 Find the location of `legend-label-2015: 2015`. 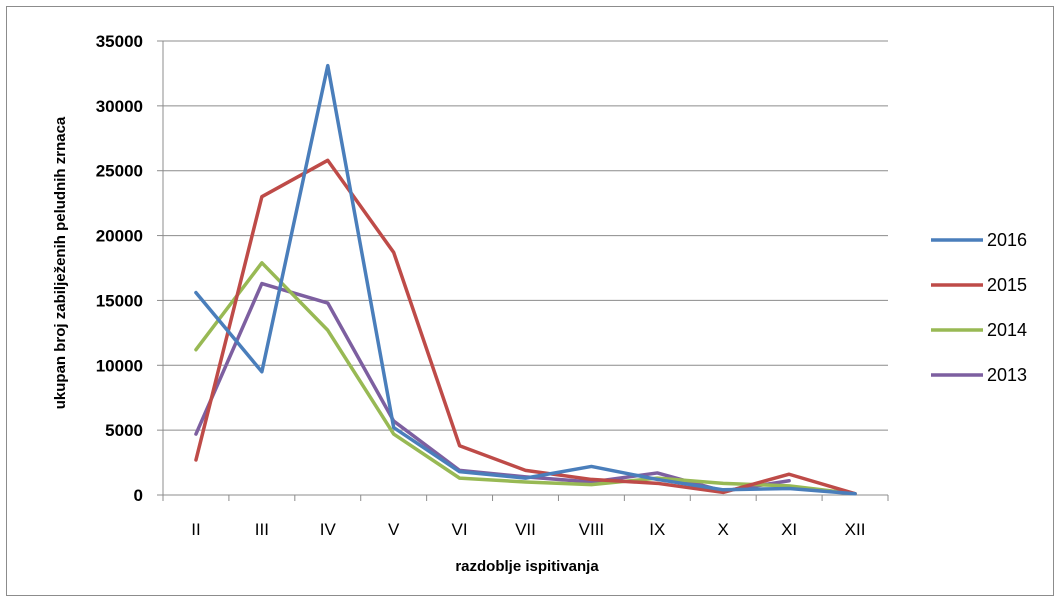

legend-label-2015: 2015 is located at coordinates (1007, 285).